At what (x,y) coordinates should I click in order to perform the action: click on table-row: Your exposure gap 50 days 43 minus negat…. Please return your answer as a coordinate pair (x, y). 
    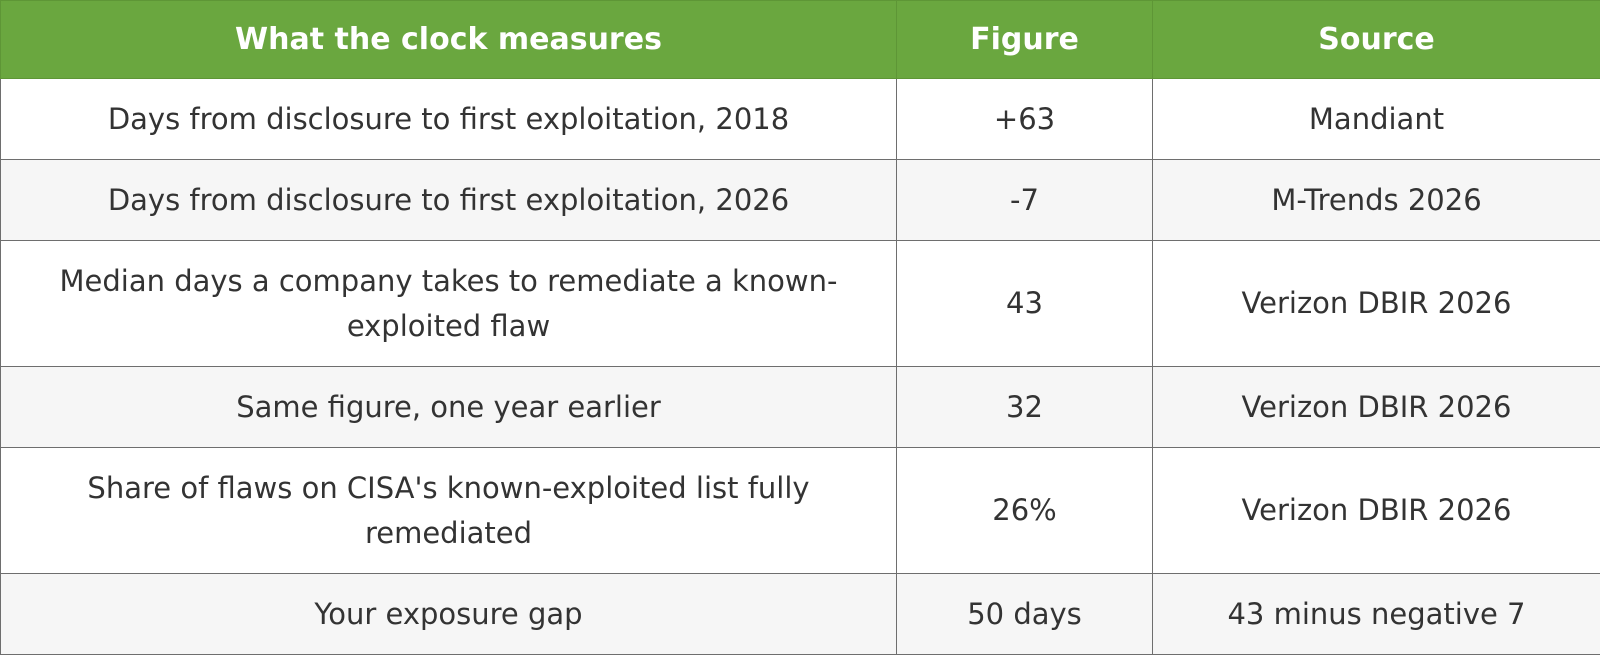
    Looking at the image, I should click on (800, 614).